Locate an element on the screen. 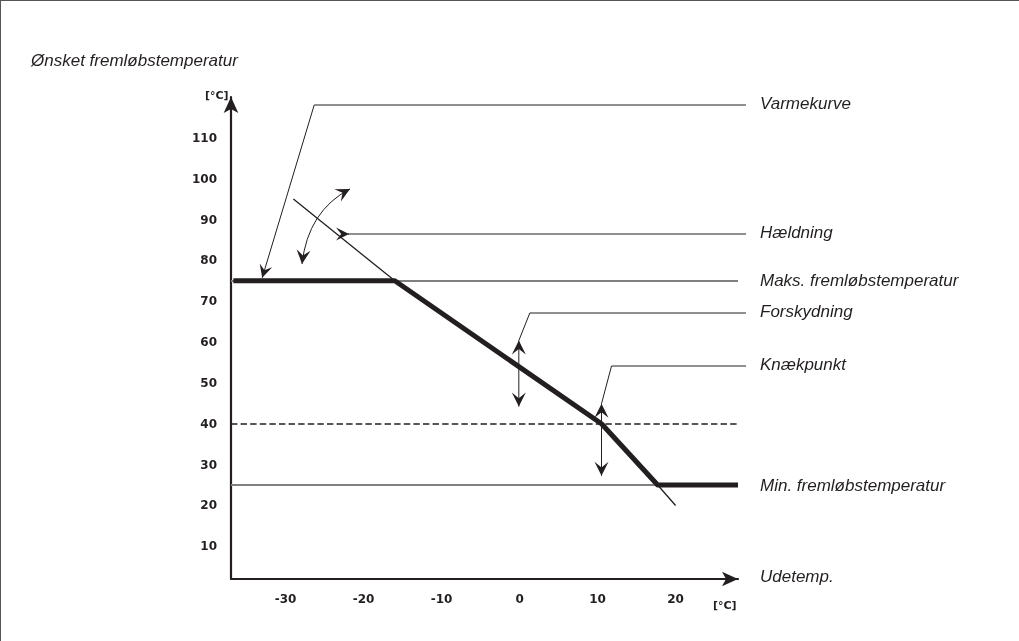  ref-line-label: Min. fremløbstemperatur is located at coordinates (853, 485).